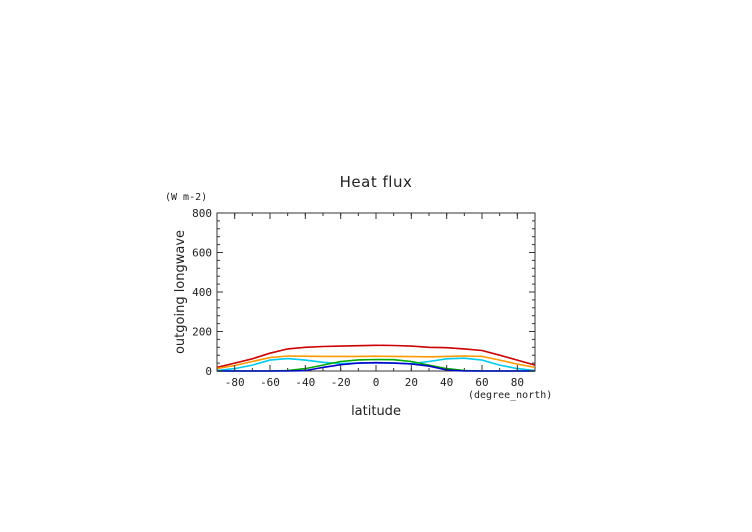 This screenshot has width=752, height=532. I want to click on chart-title: Heat flux, so click(376, 182).